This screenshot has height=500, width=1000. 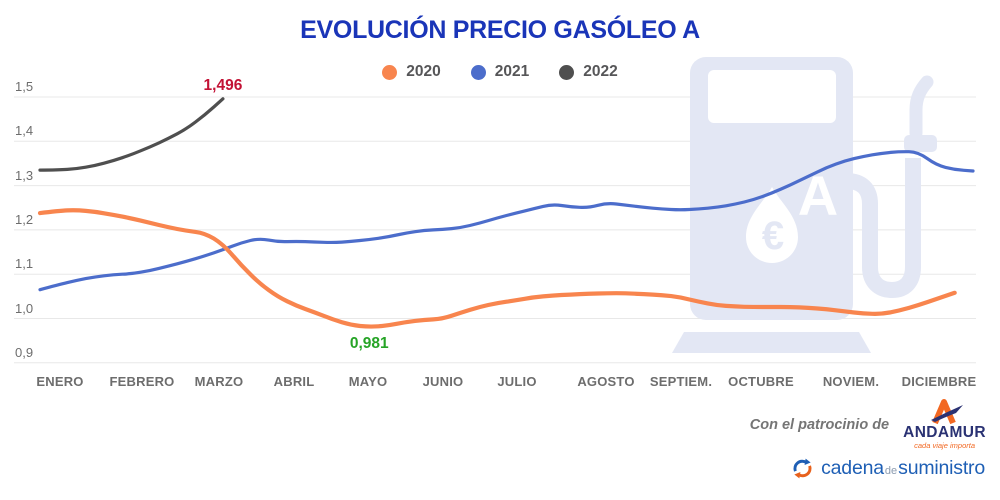 What do you see at coordinates (390, 72) in the screenshot?
I see `legend-dot-2020` at bounding box center [390, 72].